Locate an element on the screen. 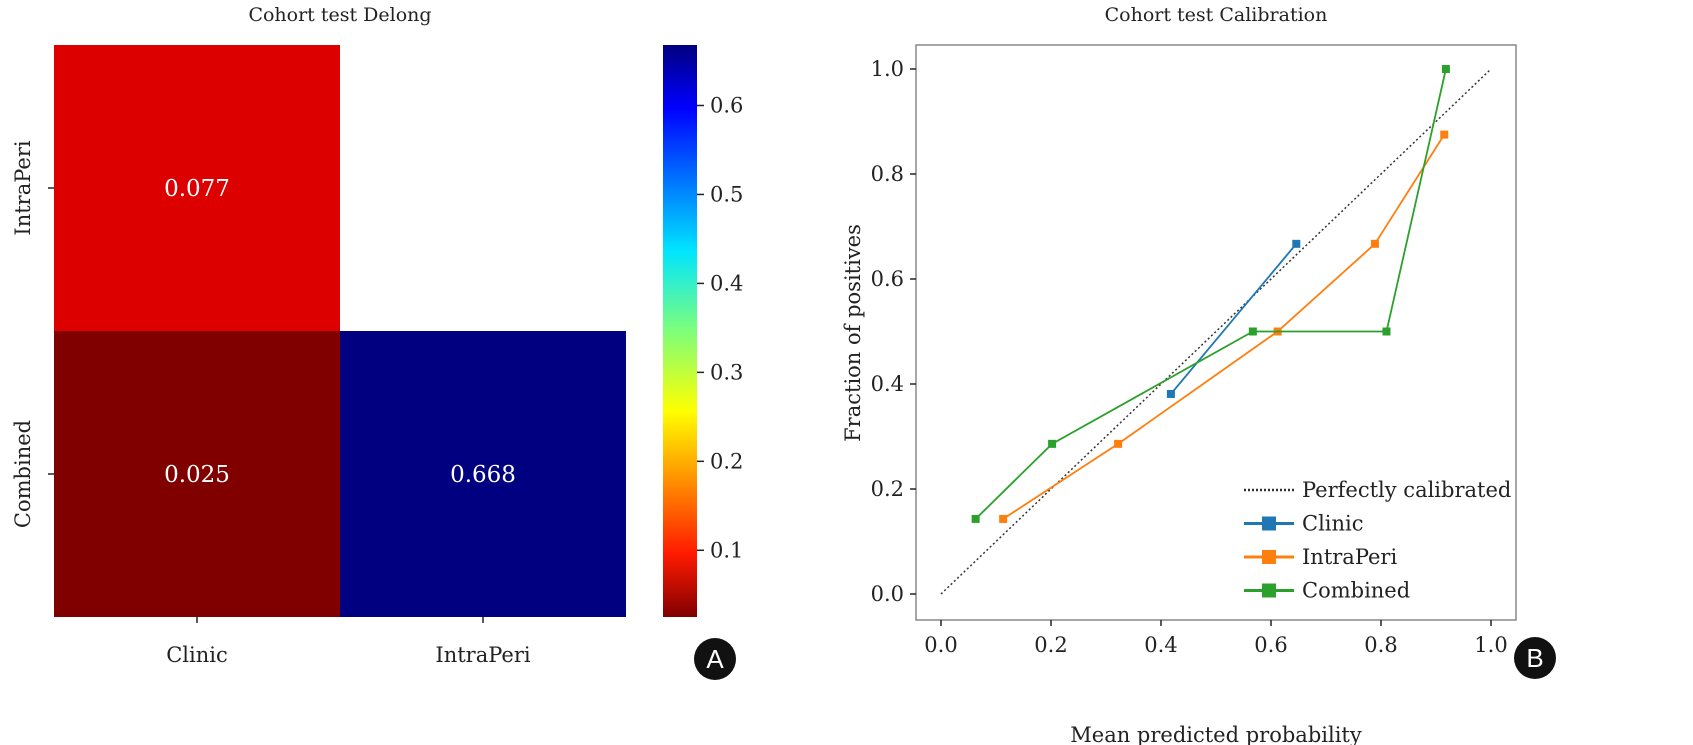 The image size is (1693, 745). cell-value-label: 0.668 is located at coordinates (483, 475).